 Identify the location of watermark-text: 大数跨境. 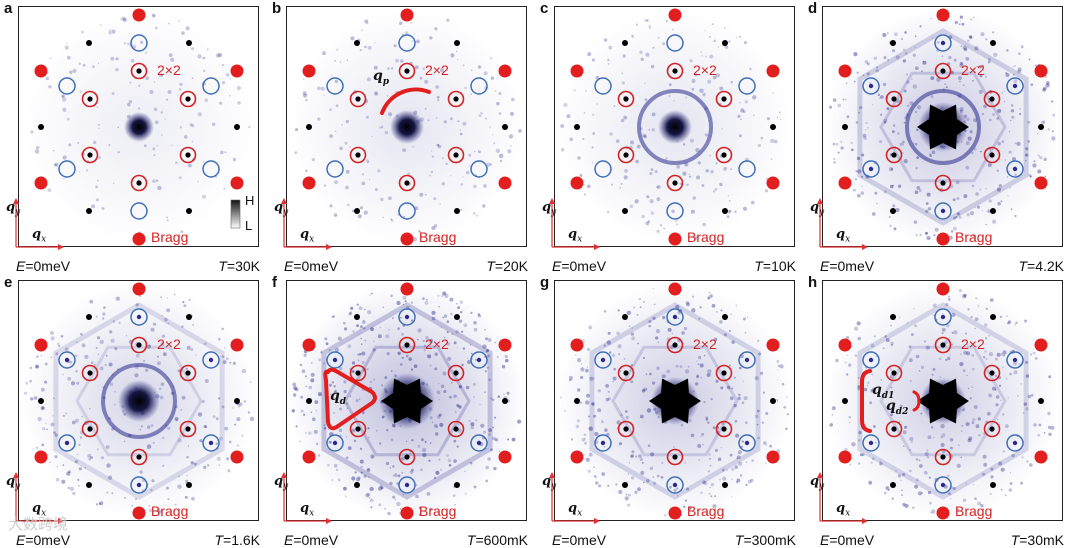
(38, 524).